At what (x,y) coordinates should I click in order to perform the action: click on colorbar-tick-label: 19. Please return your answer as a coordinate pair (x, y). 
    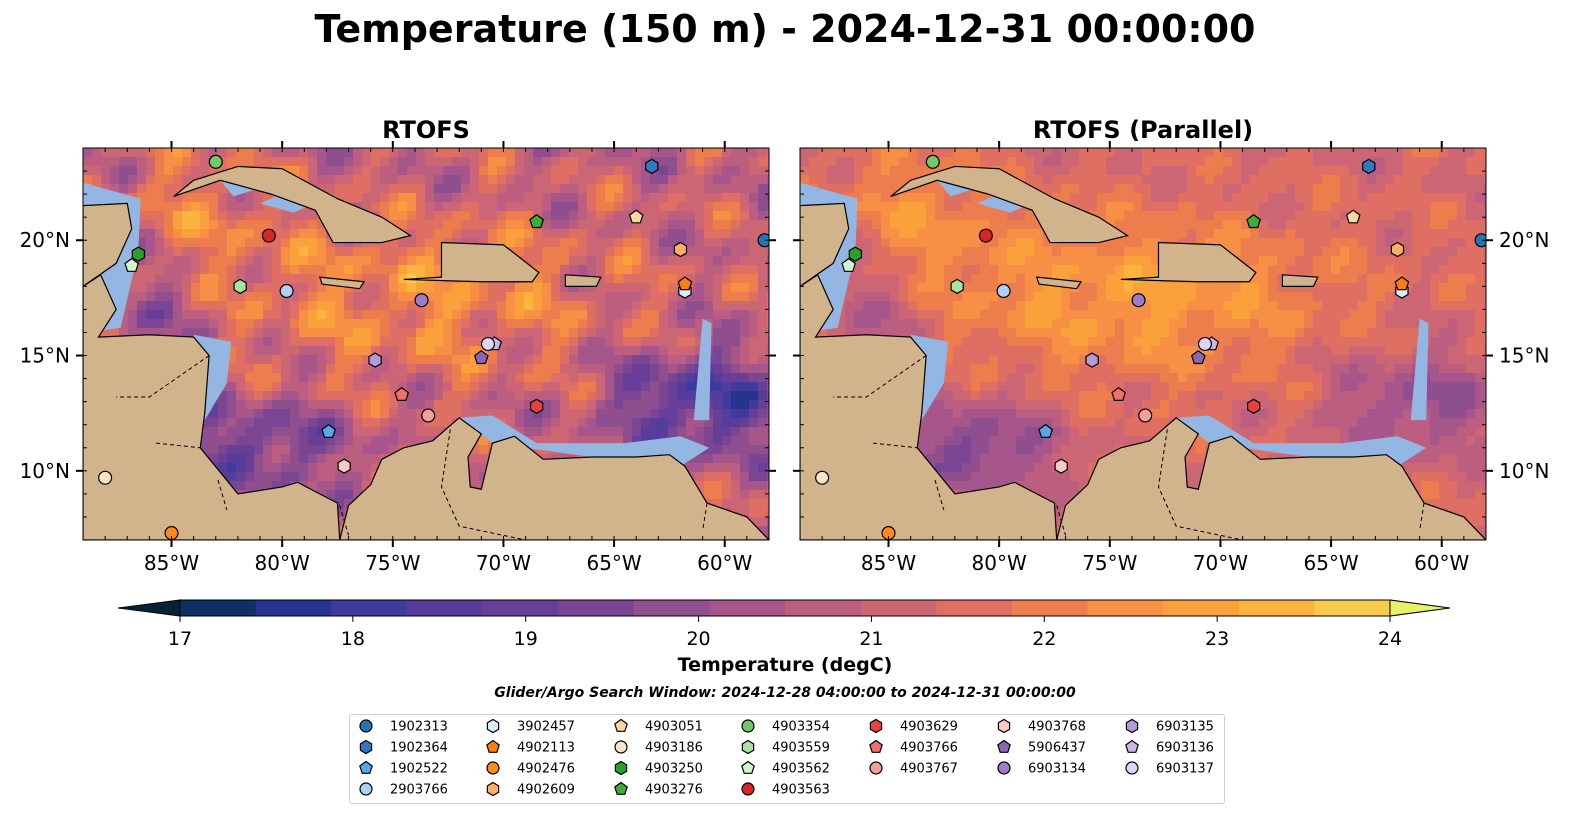
    Looking at the image, I should click on (526, 639).